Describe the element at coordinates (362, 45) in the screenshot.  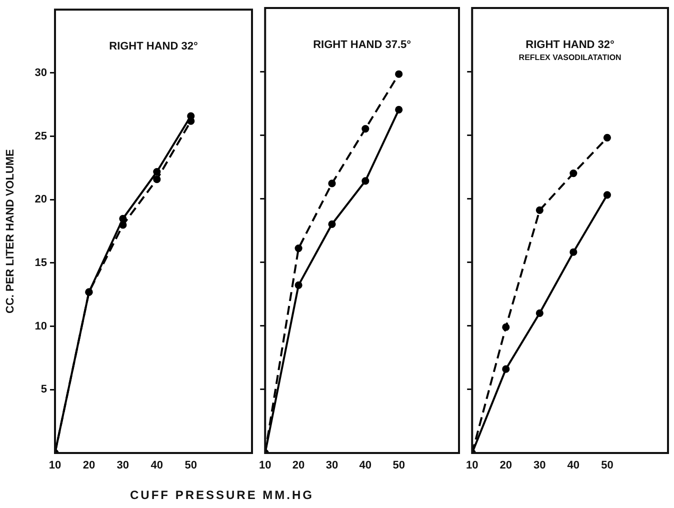
I see `text: RIGHT HAND 37.5°` at that location.